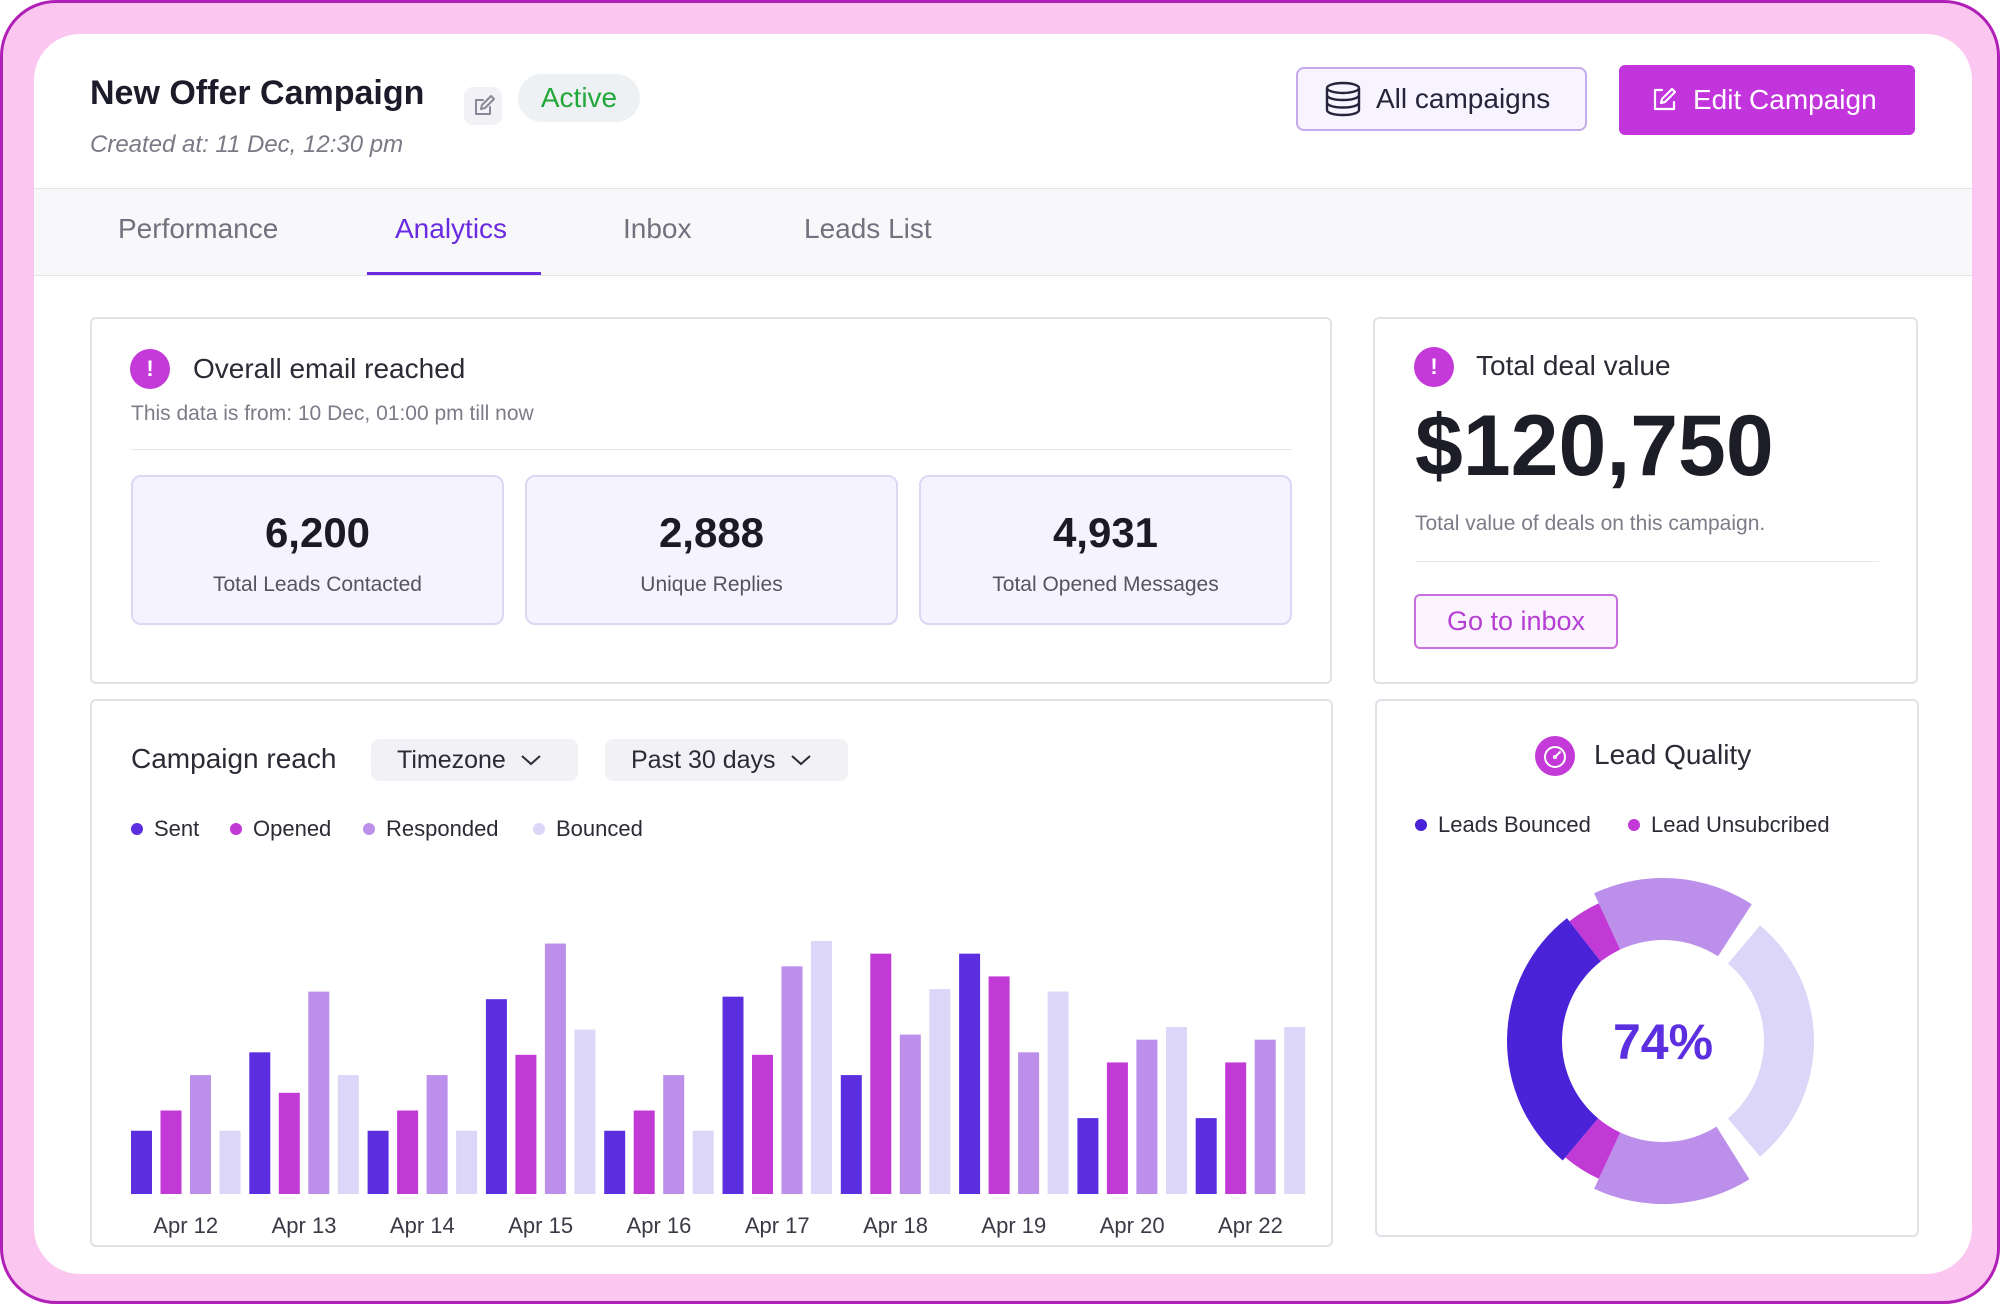 The height and width of the screenshot is (1304, 2000). I want to click on tab-leads-list: Leads List, so click(868, 228).